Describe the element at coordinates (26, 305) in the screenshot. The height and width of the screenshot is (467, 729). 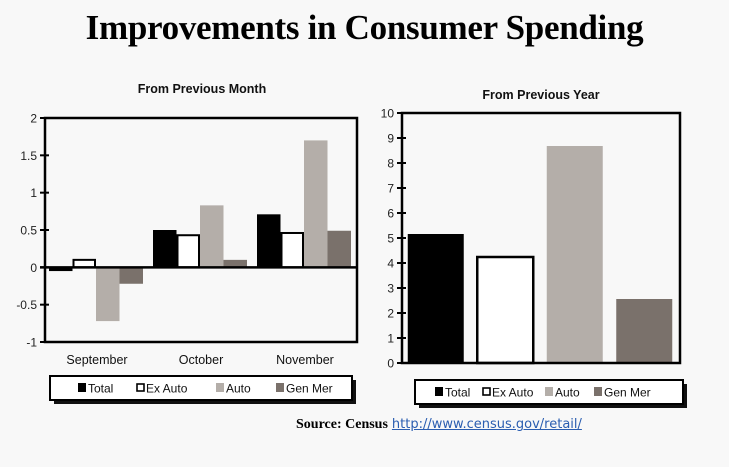
I see `y-tick-label: -0.5` at that location.